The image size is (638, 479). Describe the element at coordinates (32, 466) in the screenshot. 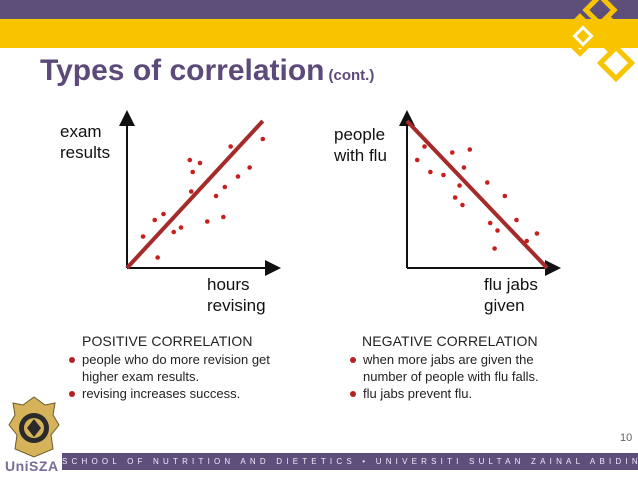

I see `university-logo-text: UniSZA` at that location.